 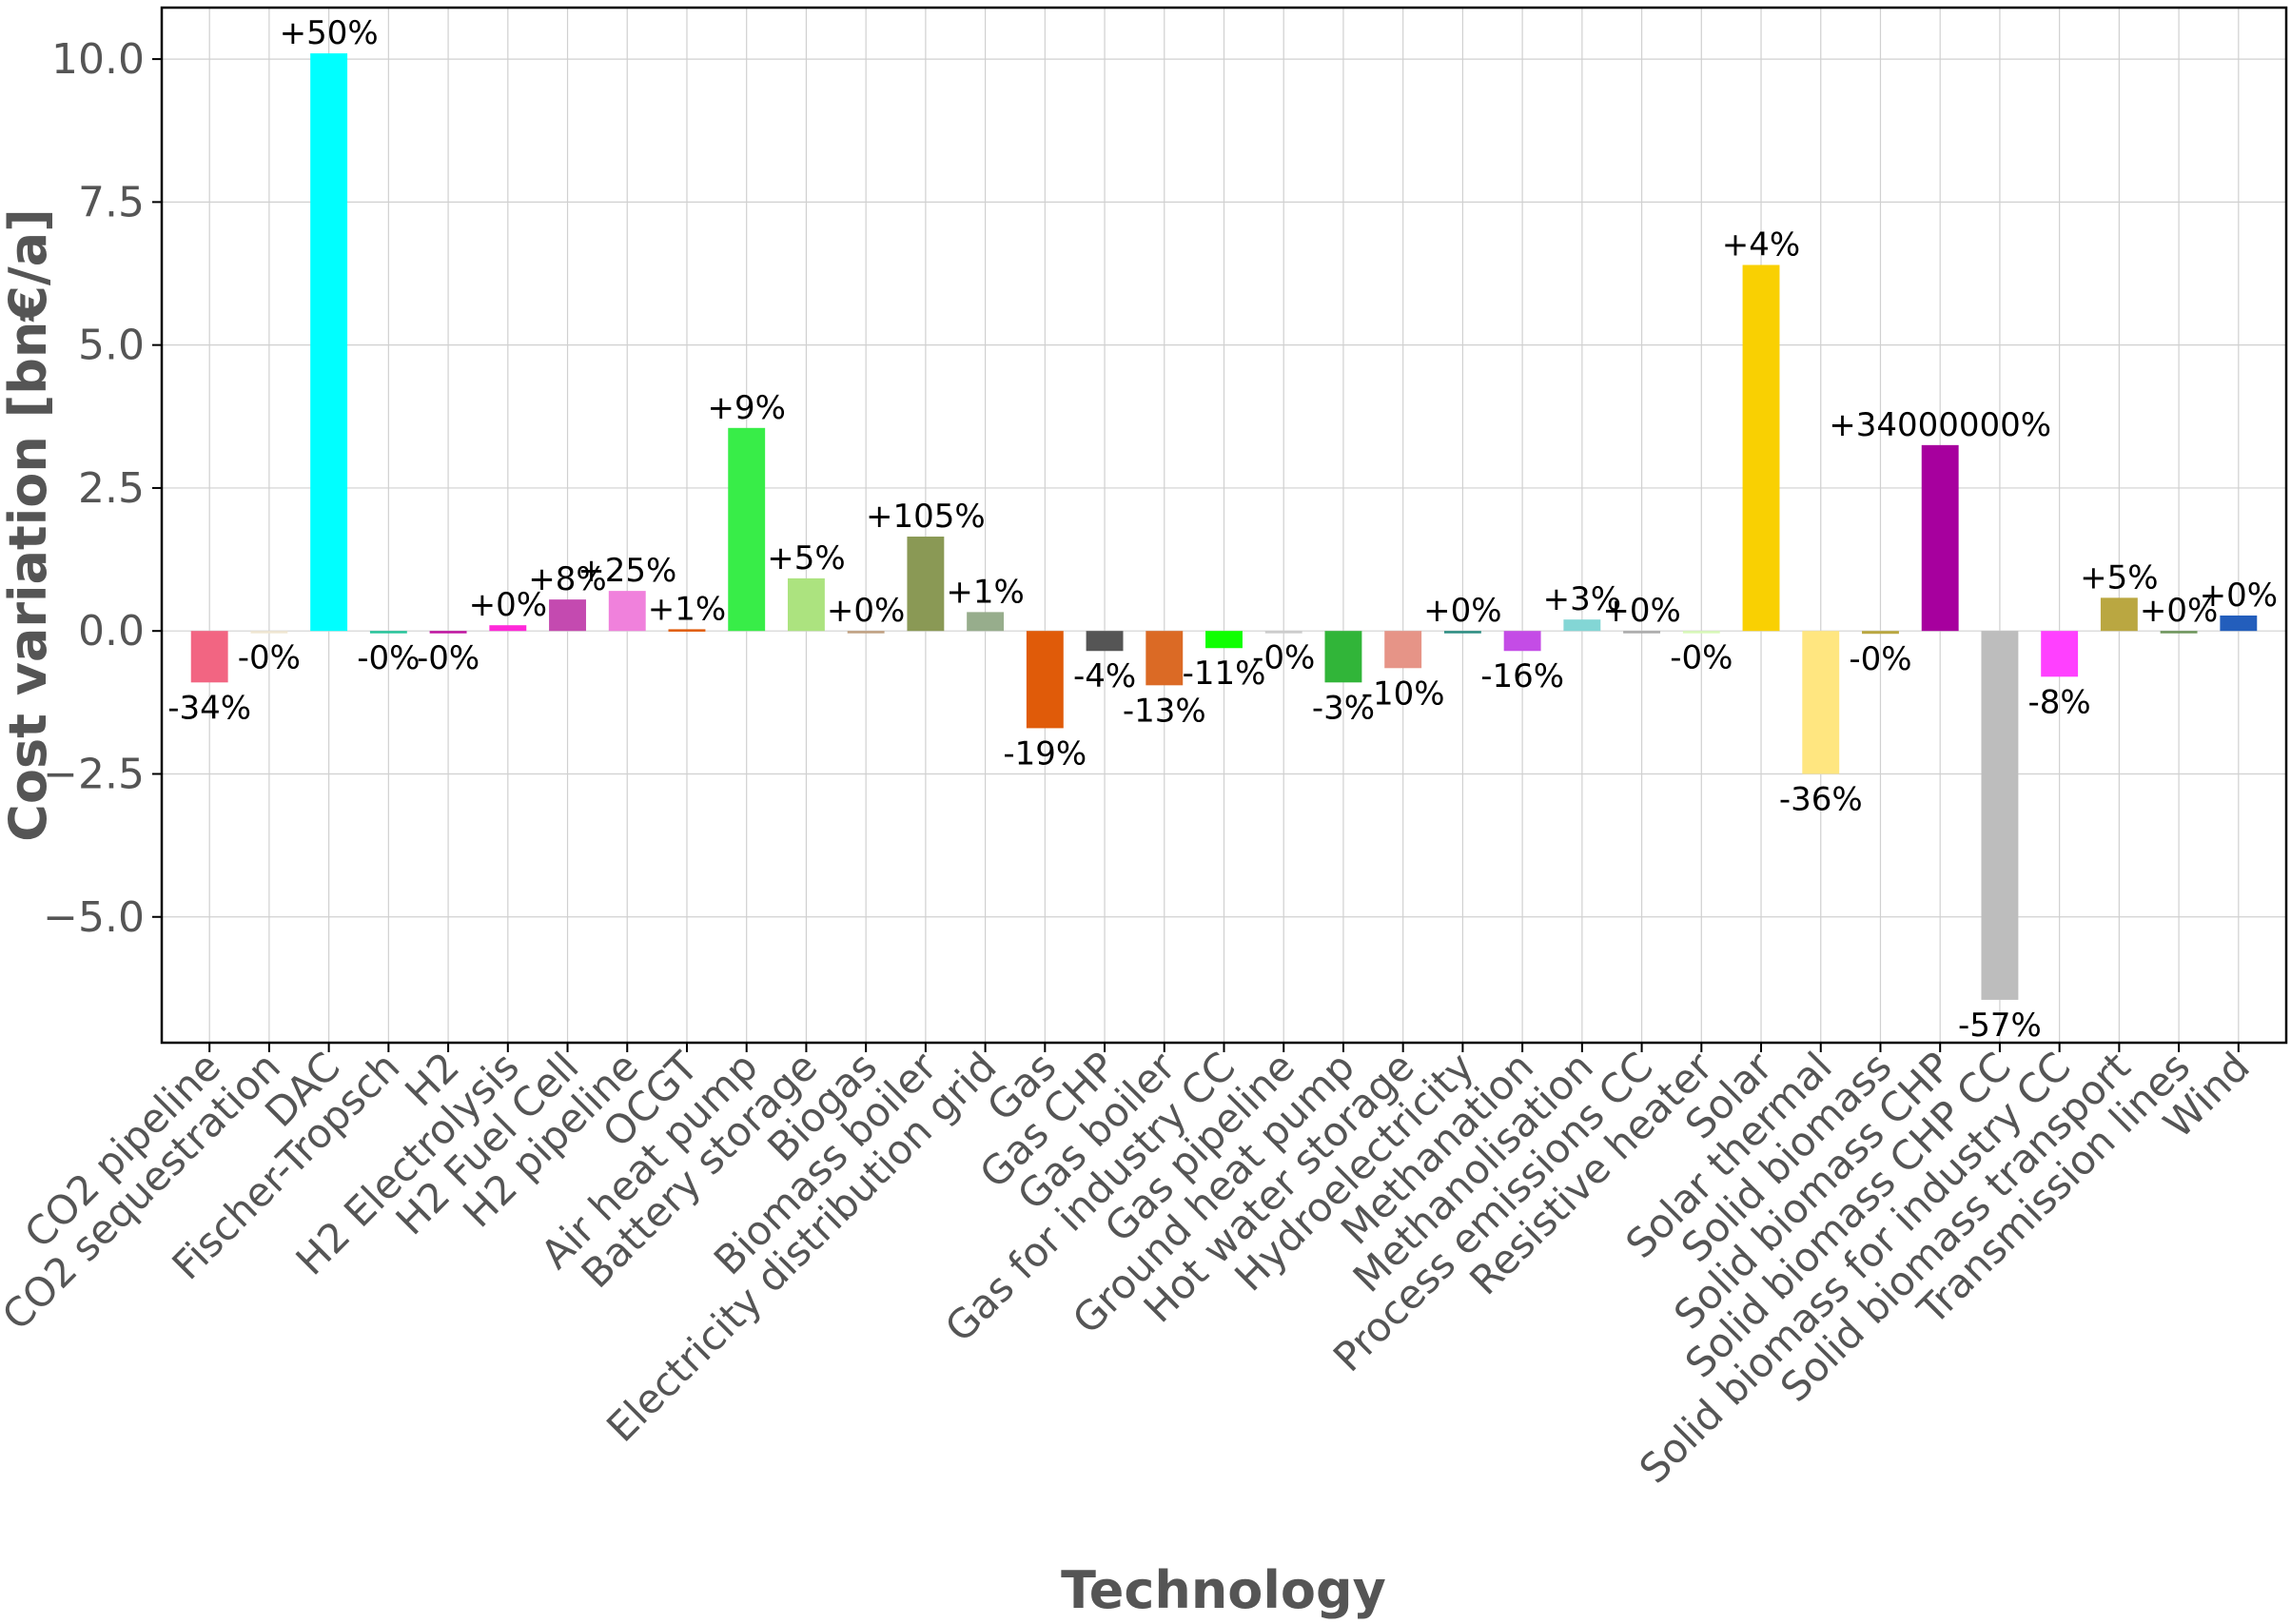 I want to click on bar-value-label: -57%, so click(x=2000, y=1026).